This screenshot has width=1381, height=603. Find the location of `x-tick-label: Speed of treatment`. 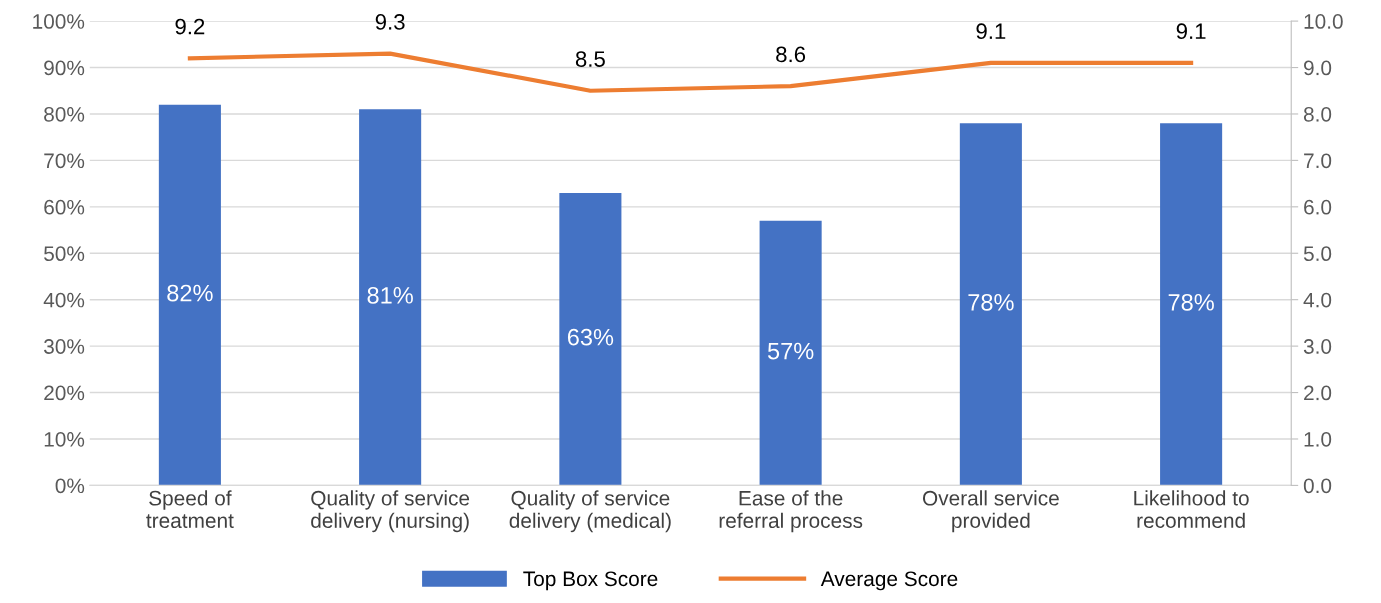

x-tick-label: Speed of treatment is located at coordinates (190, 509).